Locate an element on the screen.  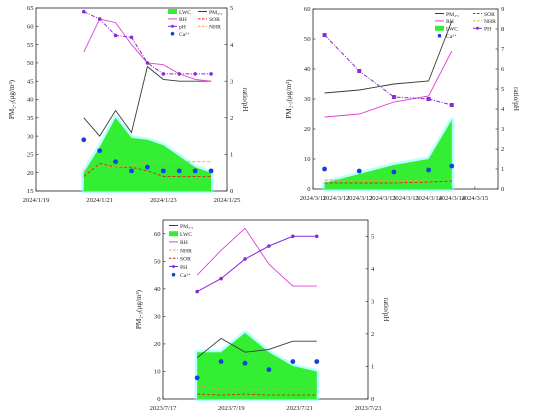
x-tick-label: 2024/3/14 is located at coordinates (451, 198).